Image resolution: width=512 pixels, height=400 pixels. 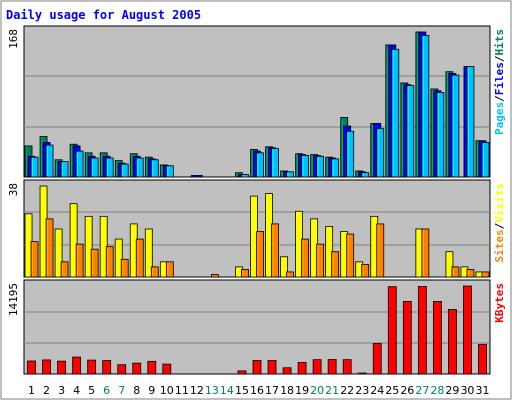 I want to click on legend: Pages/Files/Hits, so click(x=499, y=82).